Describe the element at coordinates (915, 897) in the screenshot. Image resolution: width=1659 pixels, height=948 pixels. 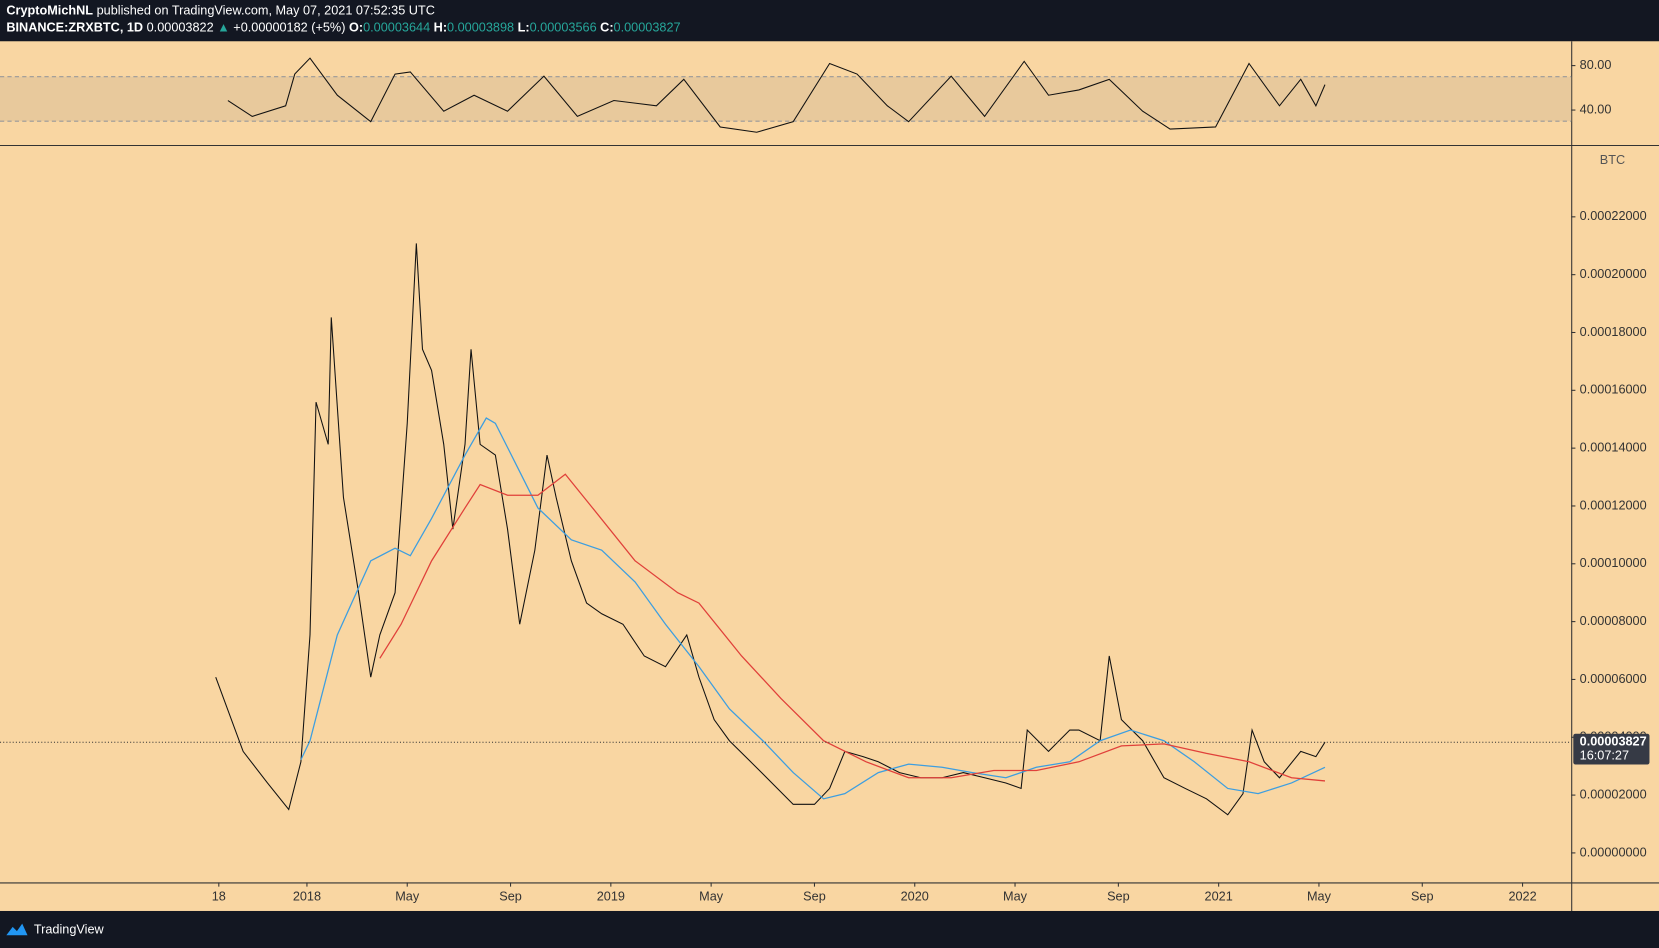
I see `x-tick-label: 2020` at that location.